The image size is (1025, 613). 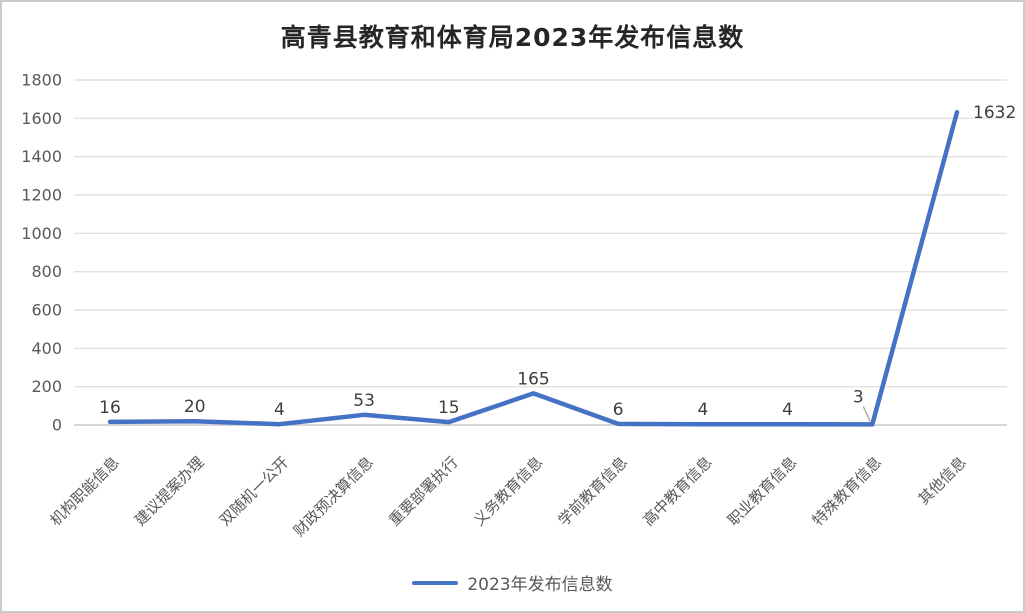 What do you see at coordinates (195, 407) in the screenshot?
I see `data-label: 20` at bounding box center [195, 407].